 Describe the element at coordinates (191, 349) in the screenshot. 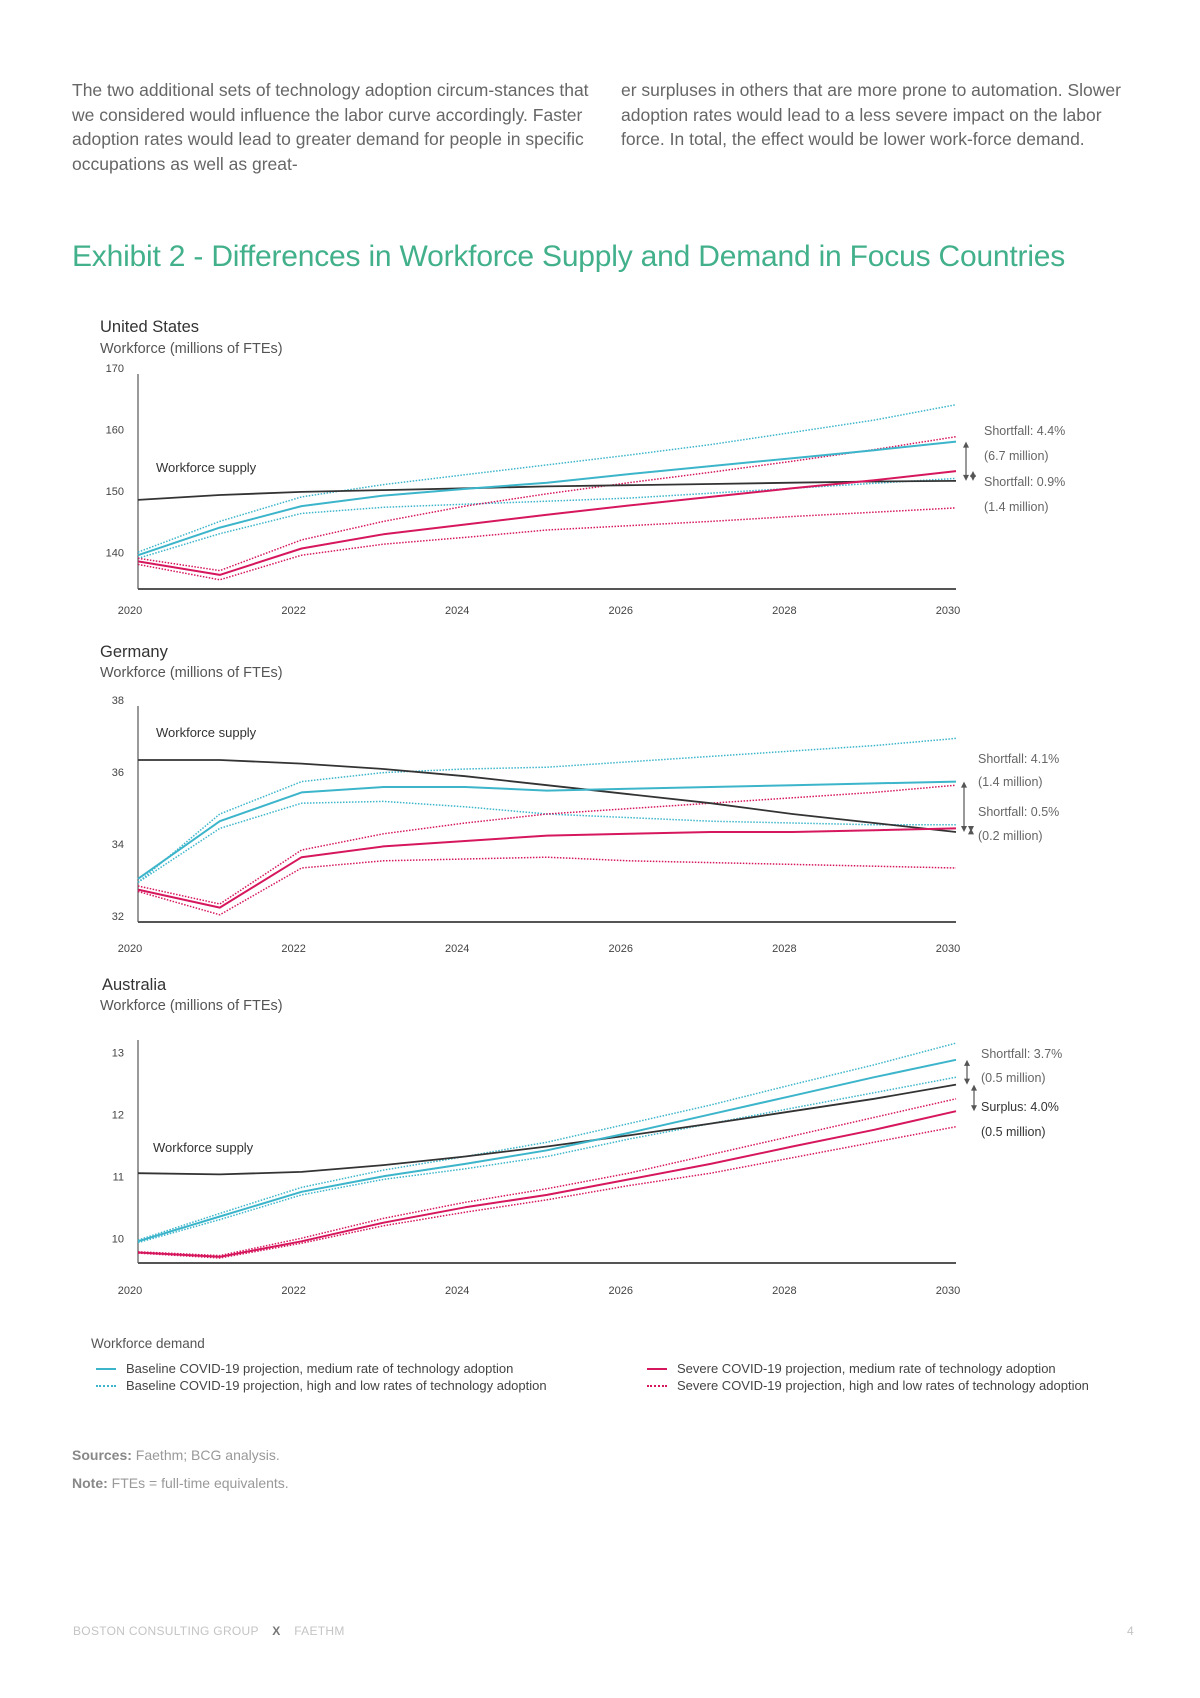

I see `chart-ylabel-us: Workforce (millions of FTEs)` at that location.